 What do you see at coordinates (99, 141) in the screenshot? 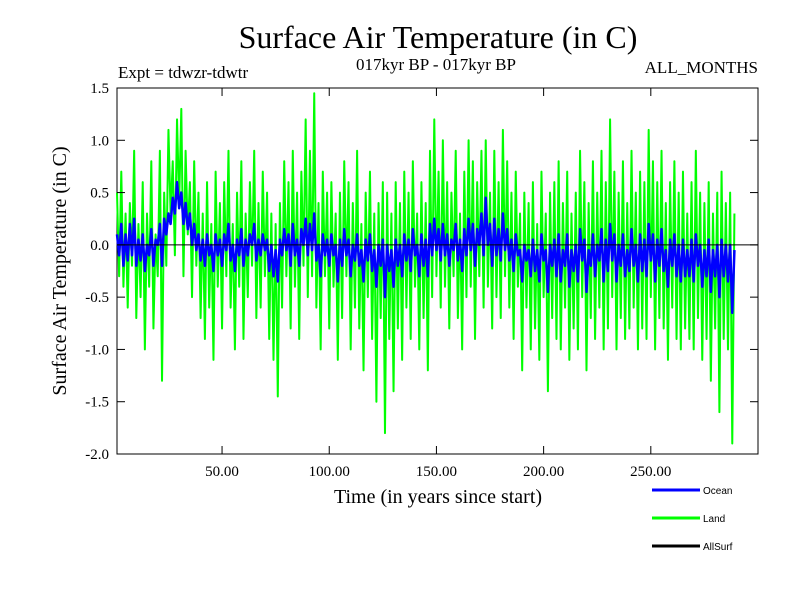
I see `y-tick-label: 1.0` at bounding box center [99, 141].